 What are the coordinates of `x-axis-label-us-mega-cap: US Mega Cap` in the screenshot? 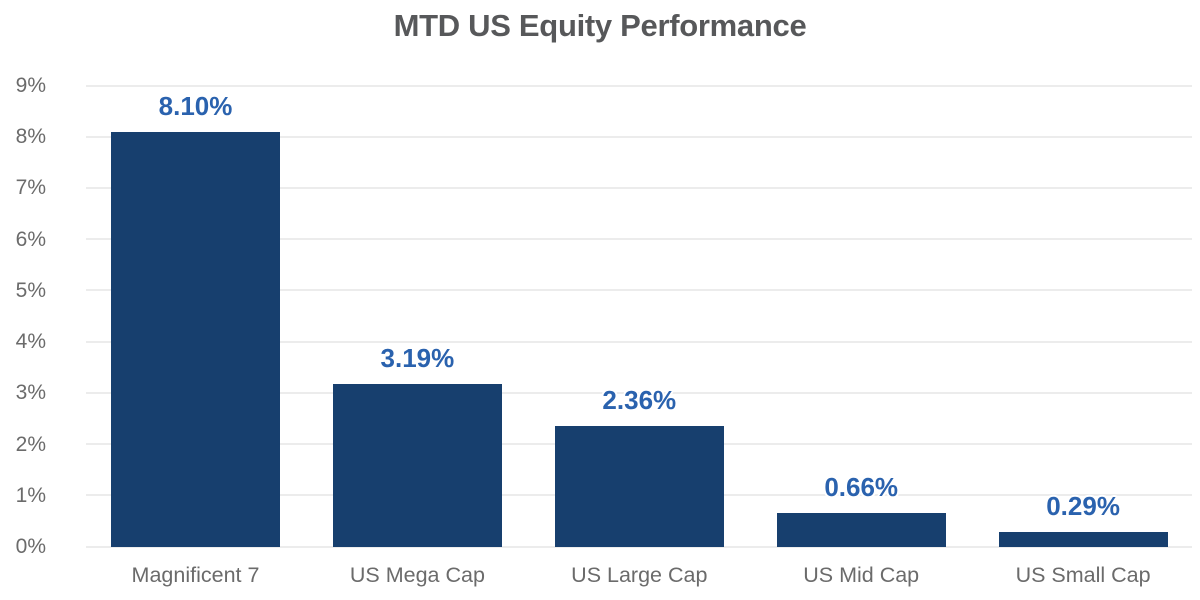 It's located at (417, 575).